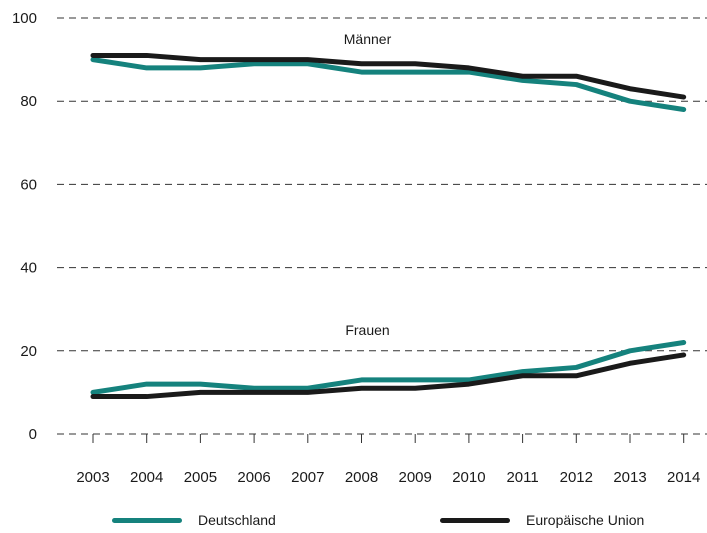 This screenshot has height=533, width=707. What do you see at coordinates (194, 520) in the screenshot?
I see `legend-item-deutschland: Deutschland` at bounding box center [194, 520].